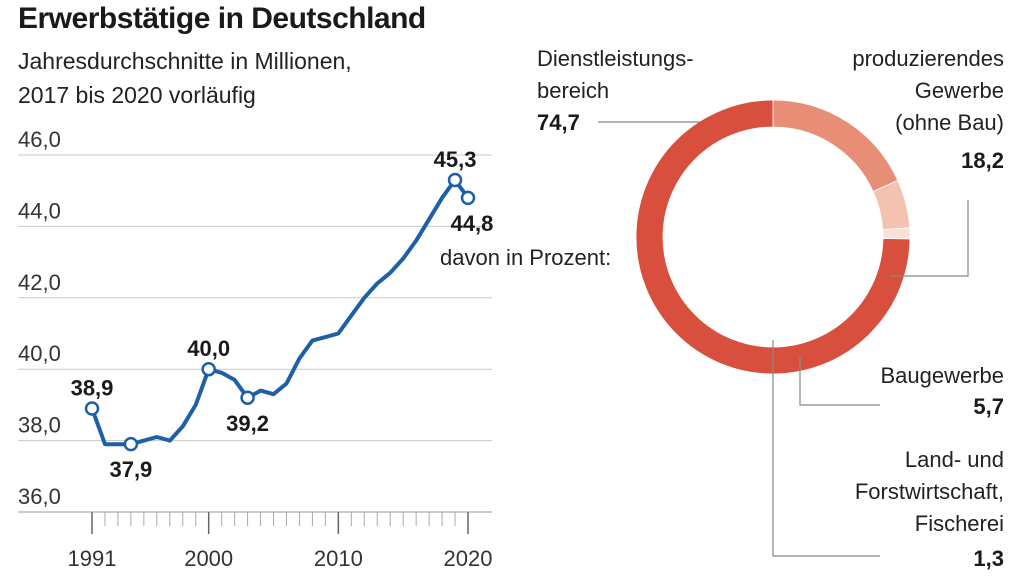 The width and height of the screenshot is (1024, 576). Describe the element at coordinates (959, 90) in the screenshot. I see `donut-label-produzierend: Gewerbe` at that location.